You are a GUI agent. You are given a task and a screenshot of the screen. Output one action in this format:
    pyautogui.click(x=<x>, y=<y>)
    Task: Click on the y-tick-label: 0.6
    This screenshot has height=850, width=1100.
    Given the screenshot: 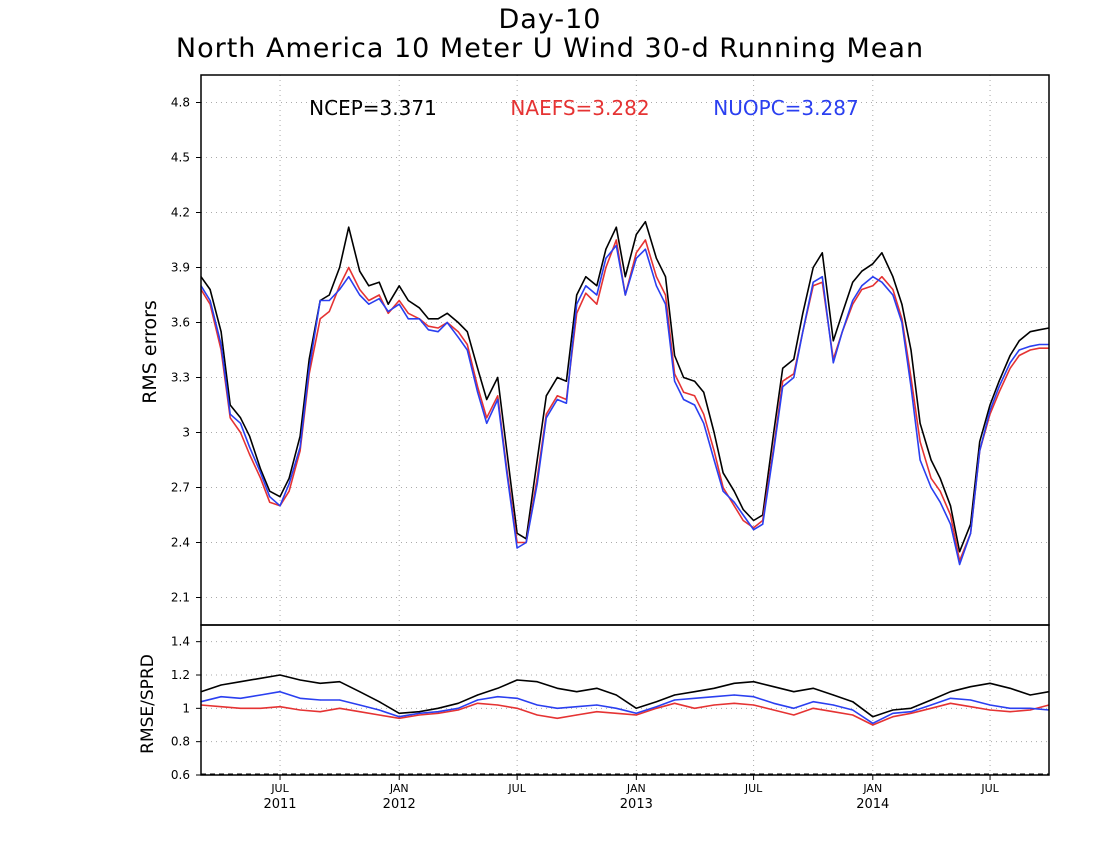 What is the action you would take?
    pyautogui.click(x=180, y=775)
    